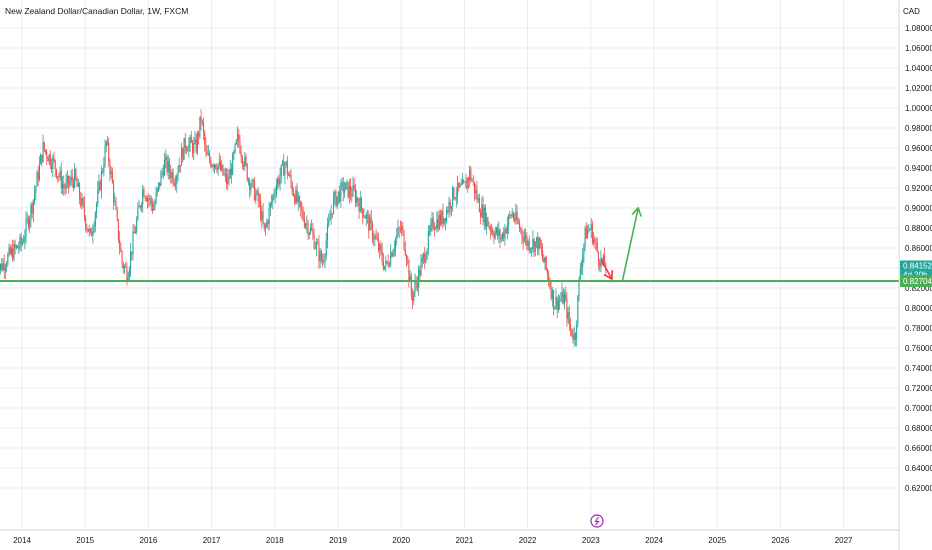 The height and width of the screenshot is (550, 932). What do you see at coordinates (597, 521) in the screenshot?
I see `lightning-icon` at bounding box center [597, 521].